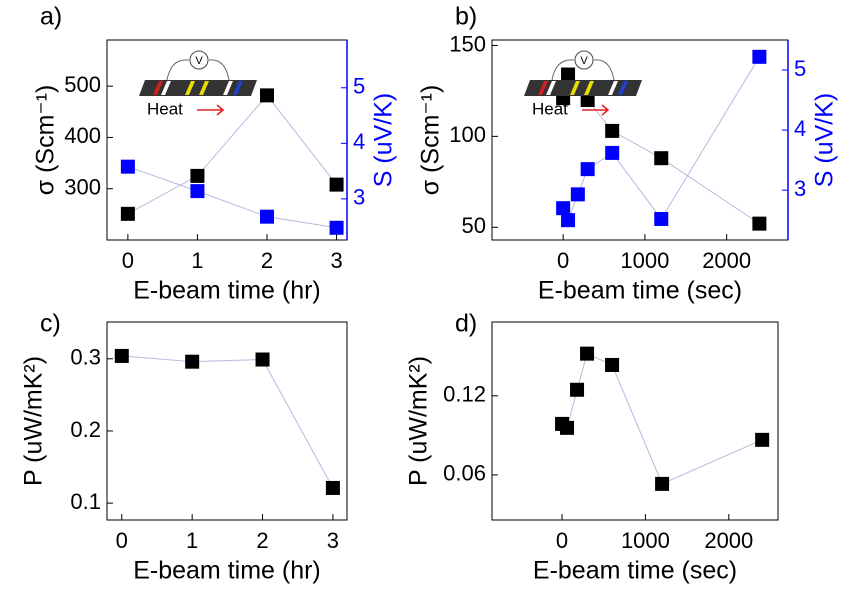  I want to click on y-tick-label: 50, so click(474, 225).